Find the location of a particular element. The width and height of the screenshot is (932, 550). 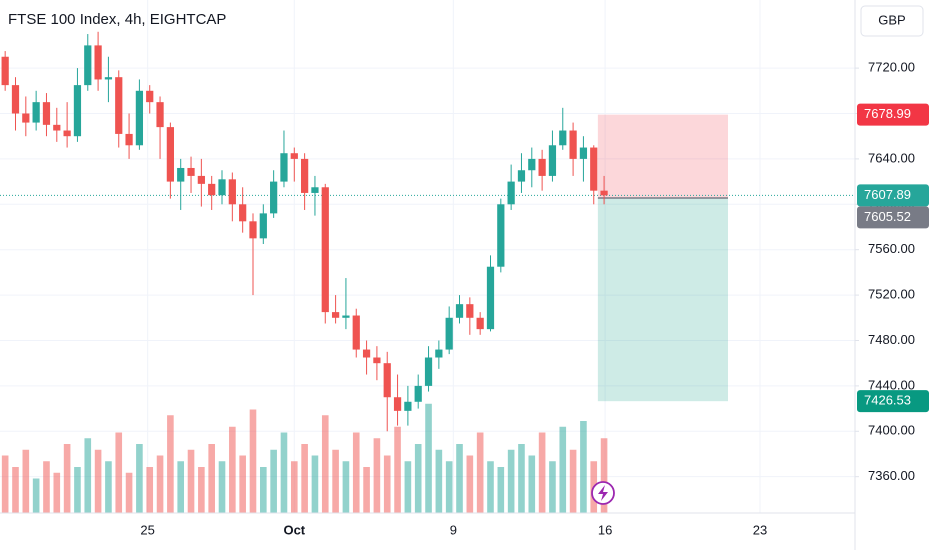

target-label-bg is located at coordinates (893, 401).